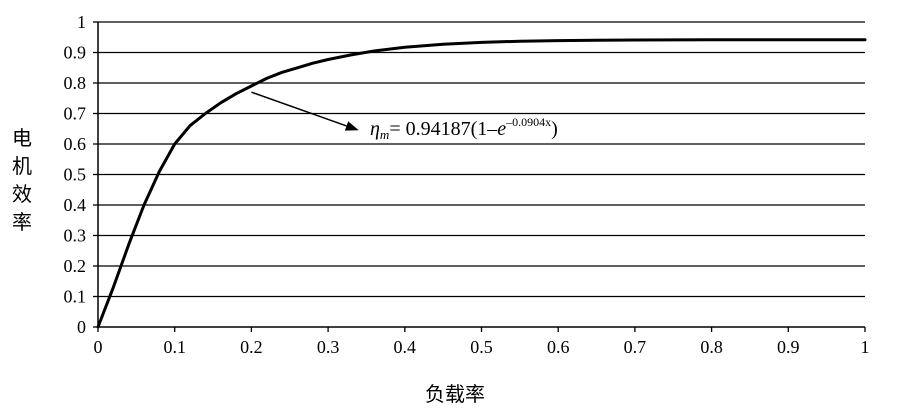 Image resolution: width=906 pixels, height=418 pixels. I want to click on y-tick-label: 0.1, so click(75, 297).